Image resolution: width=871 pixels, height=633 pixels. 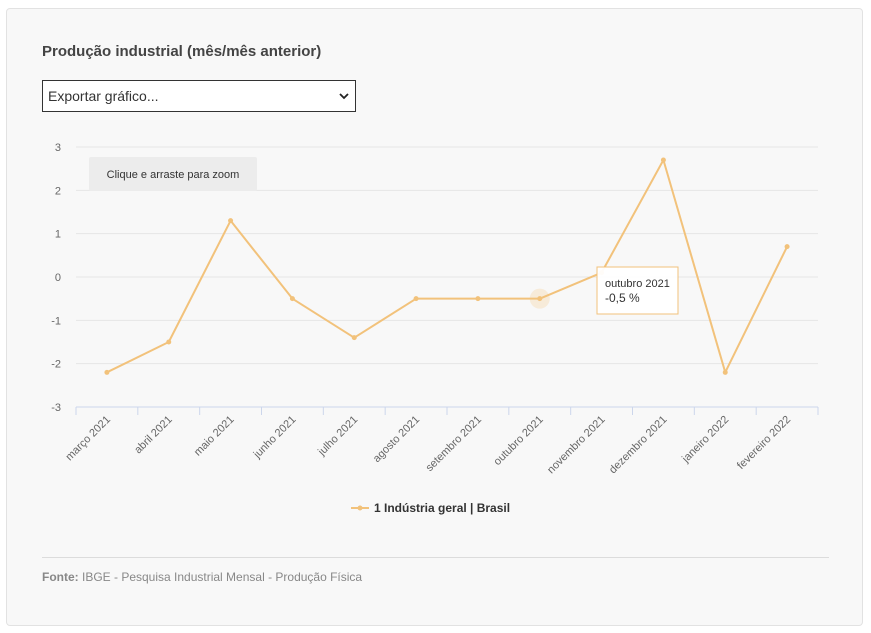 What do you see at coordinates (56, 321) in the screenshot?
I see `y-tick-label: -1` at bounding box center [56, 321].